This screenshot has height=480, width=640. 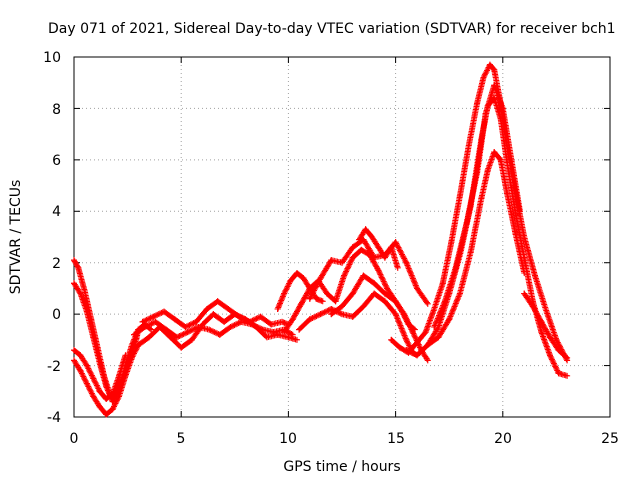 I want to click on x-tick-label: 5, so click(x=181, y=439).